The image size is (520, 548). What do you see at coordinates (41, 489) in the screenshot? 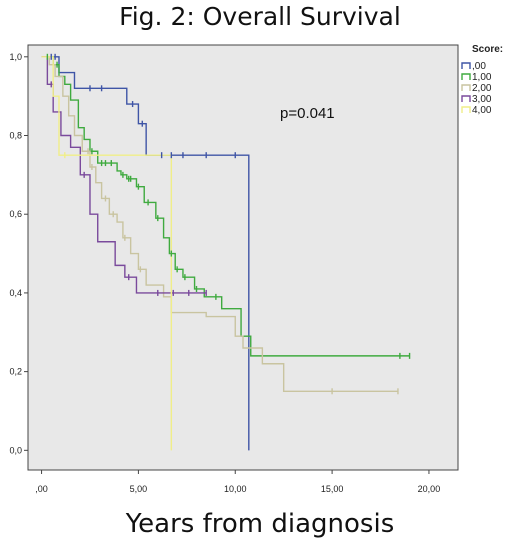
I see `x-tick-label: ,00` at bounding box center [41, 489].